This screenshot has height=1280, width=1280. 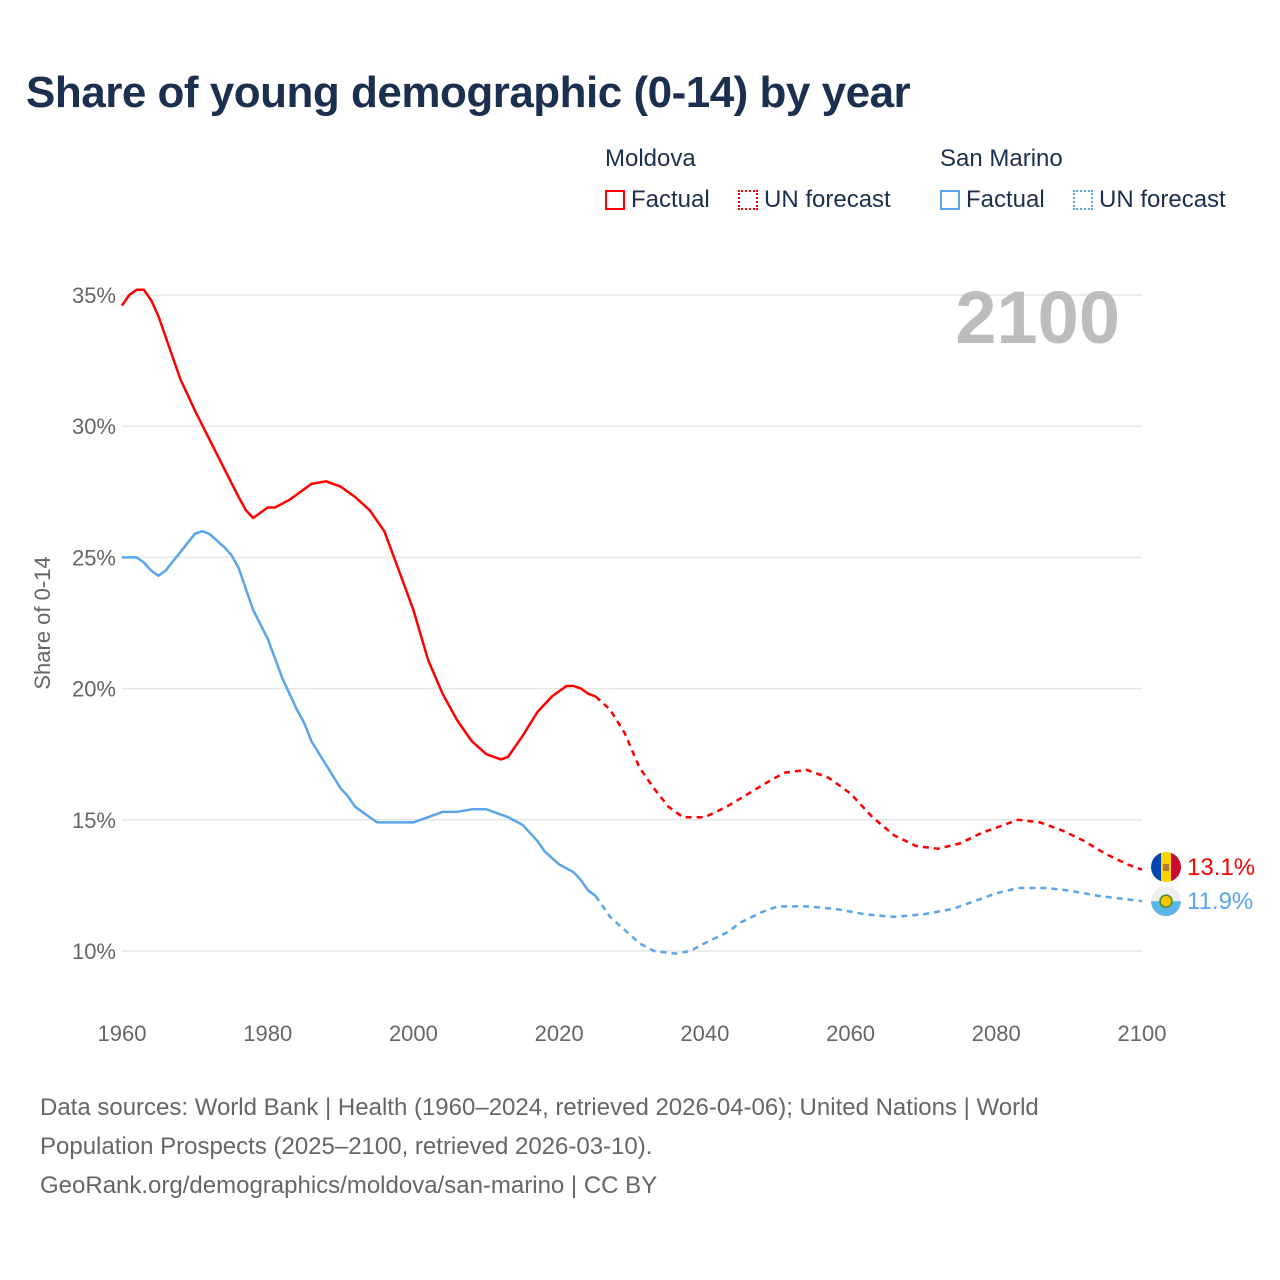 I want to click on x-tick-label: 2000, so click(x=413, y=1033).